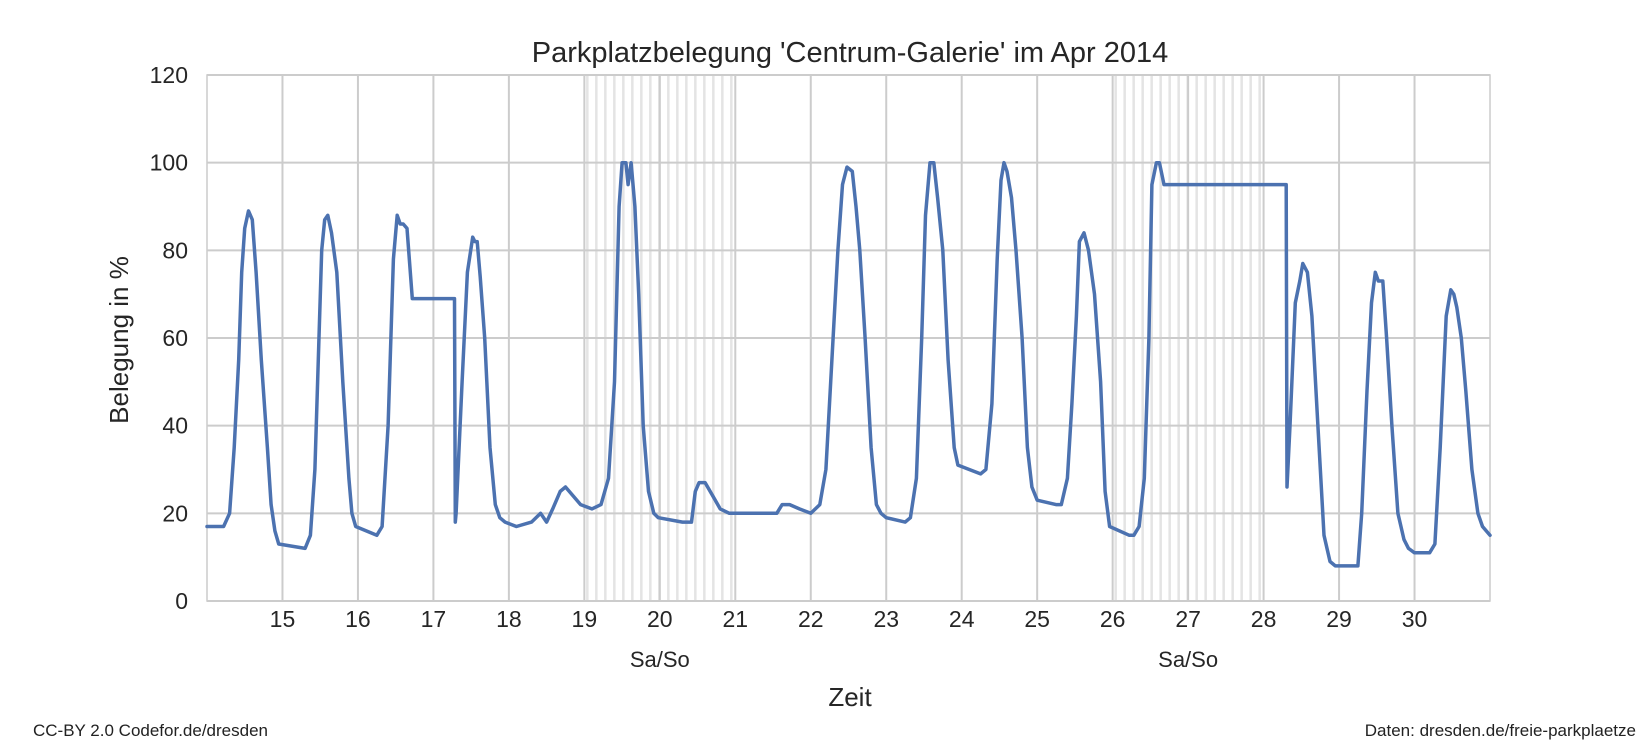 Image resolution: width=1650 pixels, height=750 pixels. Describe the element at coordinates (509, 619) in the screenshot. I see `x-tick-label: 18` at that location.